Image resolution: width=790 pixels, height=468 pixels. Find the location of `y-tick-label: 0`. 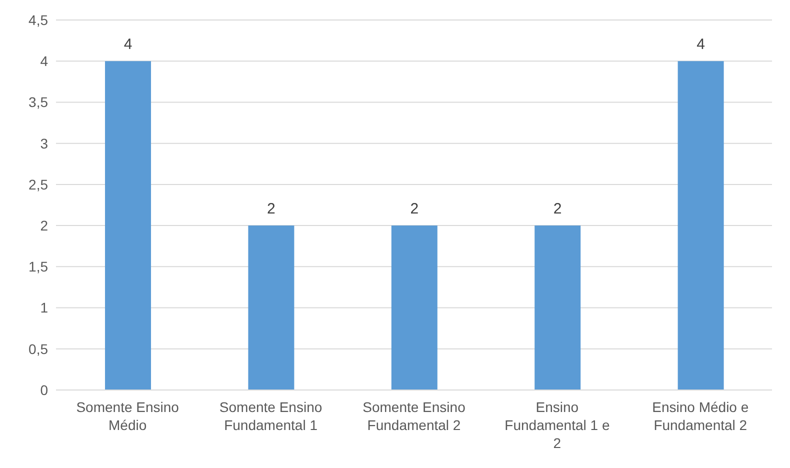

y-tick-label: 0 is located at coordinates (44, 390).